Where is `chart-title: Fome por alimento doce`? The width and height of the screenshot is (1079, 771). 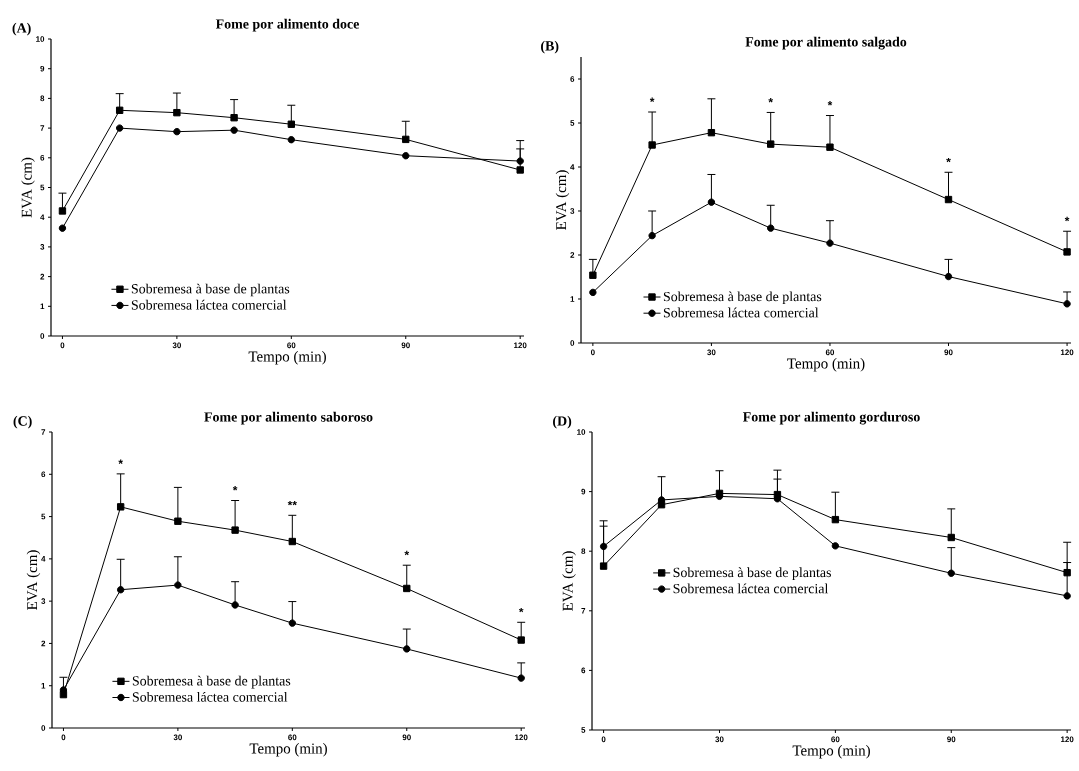 chart-title: Fome por alimento doce is located at coordinates (287, 25).